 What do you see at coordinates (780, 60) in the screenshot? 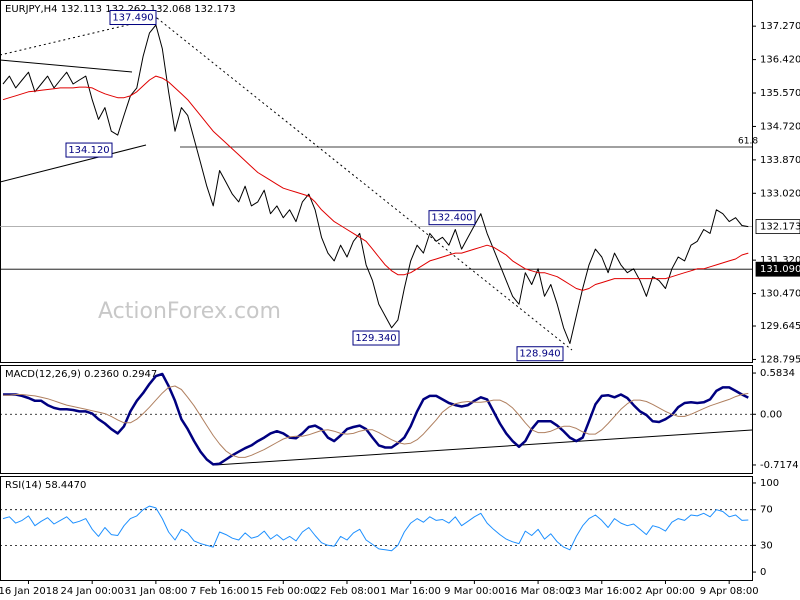
I see `y-tick-label: 136.420` at bounding box center [780, 60].